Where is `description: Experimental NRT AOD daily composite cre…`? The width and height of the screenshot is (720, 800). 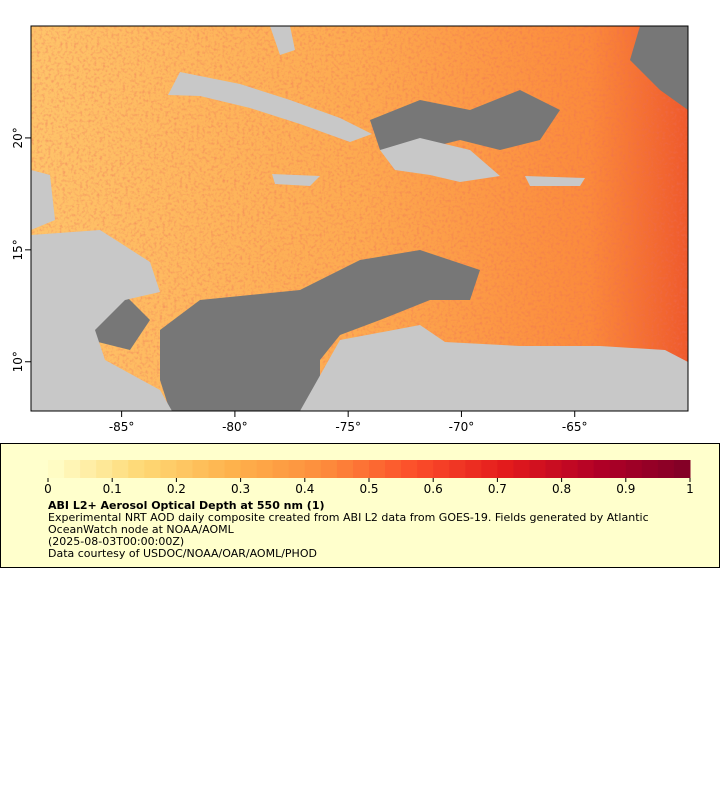 description: Experimental NRT AOD daily composite cre… is located at coordinates (348, 523).